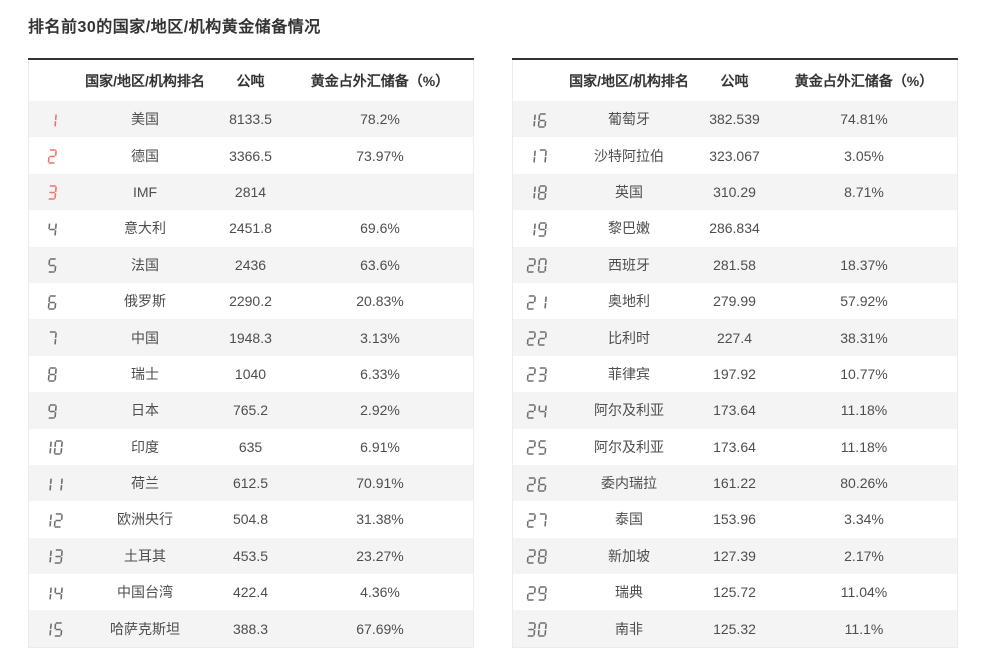 Image resolution: width=989 pixels, height=651 pixels. What do you see at coordinates (735, 301) in the screenshot?
I see `table-row: 奥地利 279.99 57.92%` at bounding box center [735, 301].